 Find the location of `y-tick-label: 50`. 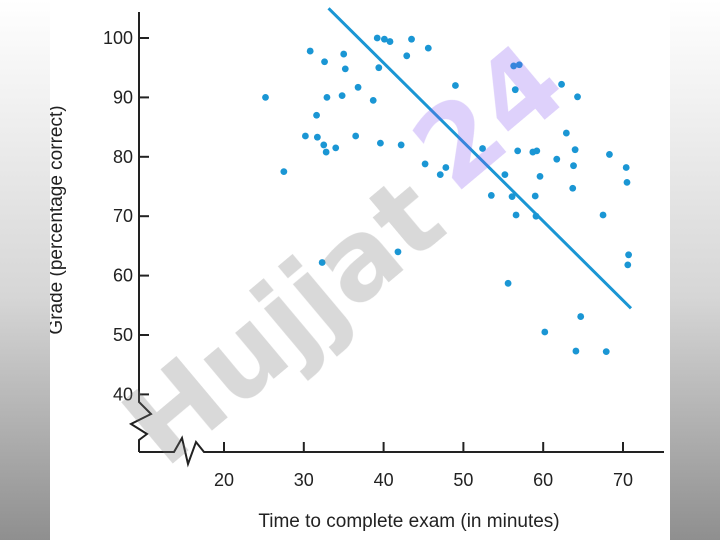

y-tick-label: 50 is located at coordinates (123, 335).